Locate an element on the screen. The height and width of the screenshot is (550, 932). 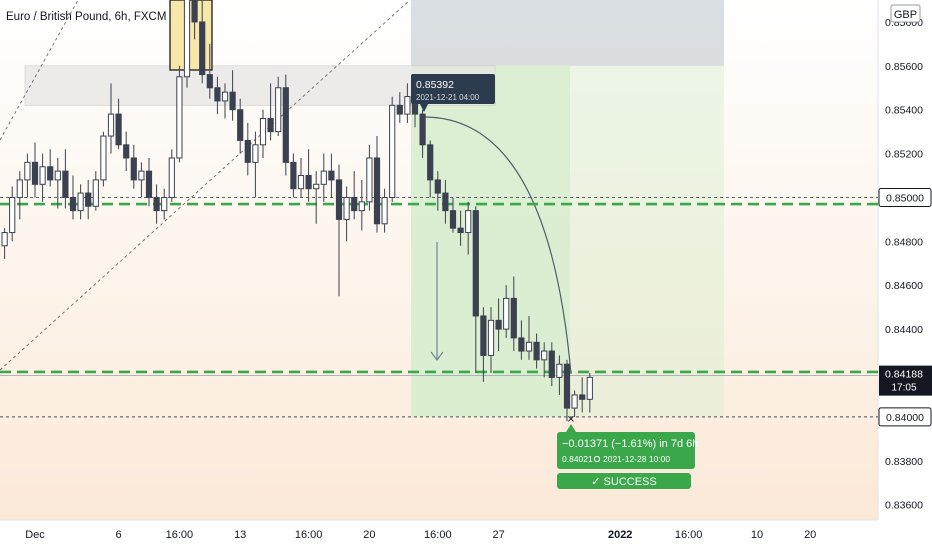
level-price-label: 0.85000 is located at coordinates (905, 198).